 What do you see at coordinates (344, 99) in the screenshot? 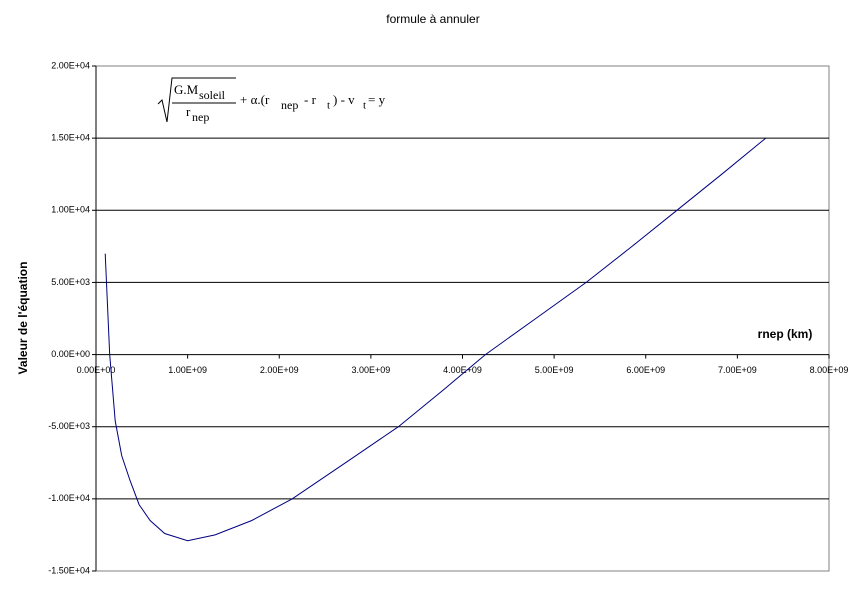
I see `formula-part: ) - v` at bounding box center [344, 99].